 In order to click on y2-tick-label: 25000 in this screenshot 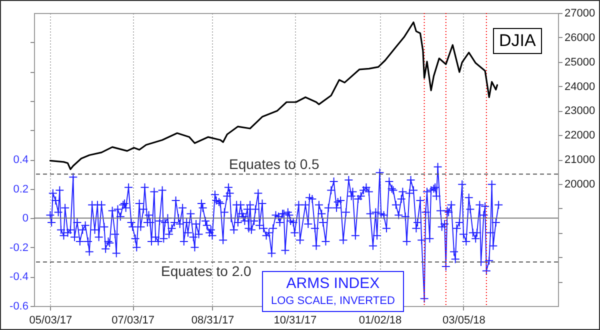, I will do `click(580, 62)`.